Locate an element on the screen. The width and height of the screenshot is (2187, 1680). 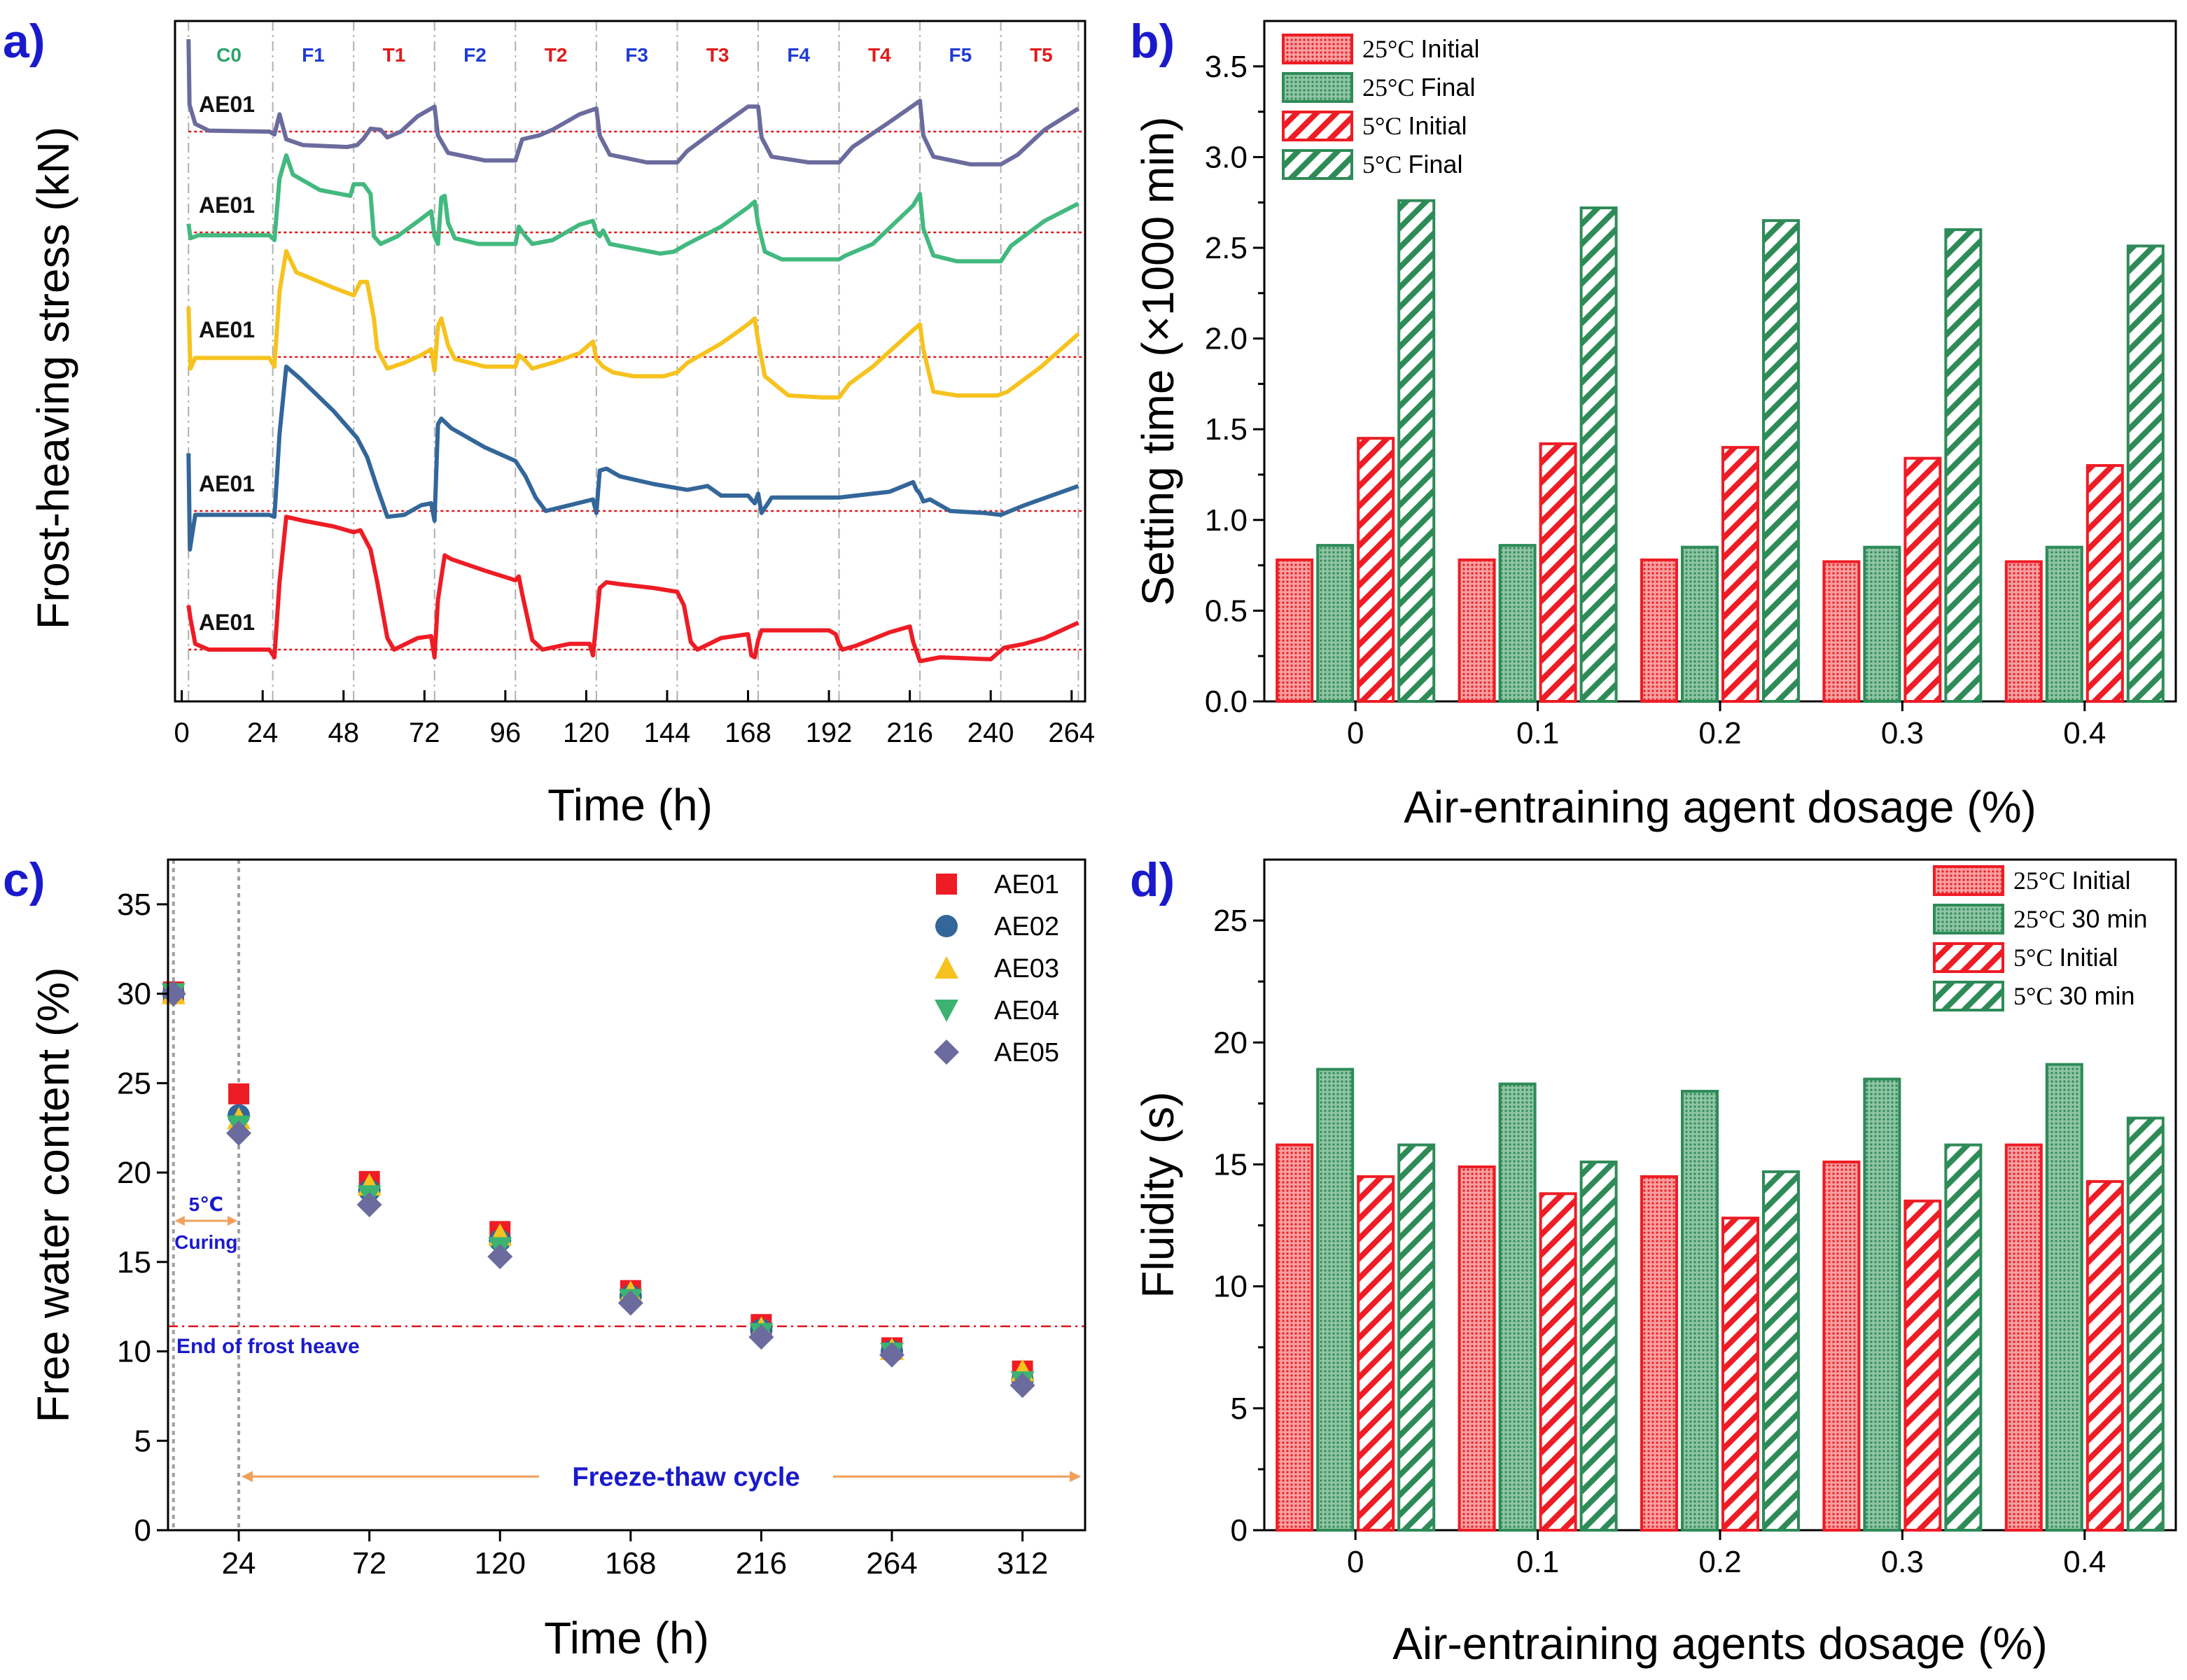
legend-label: 25°C Initial is located at coordinates (2071, 880).